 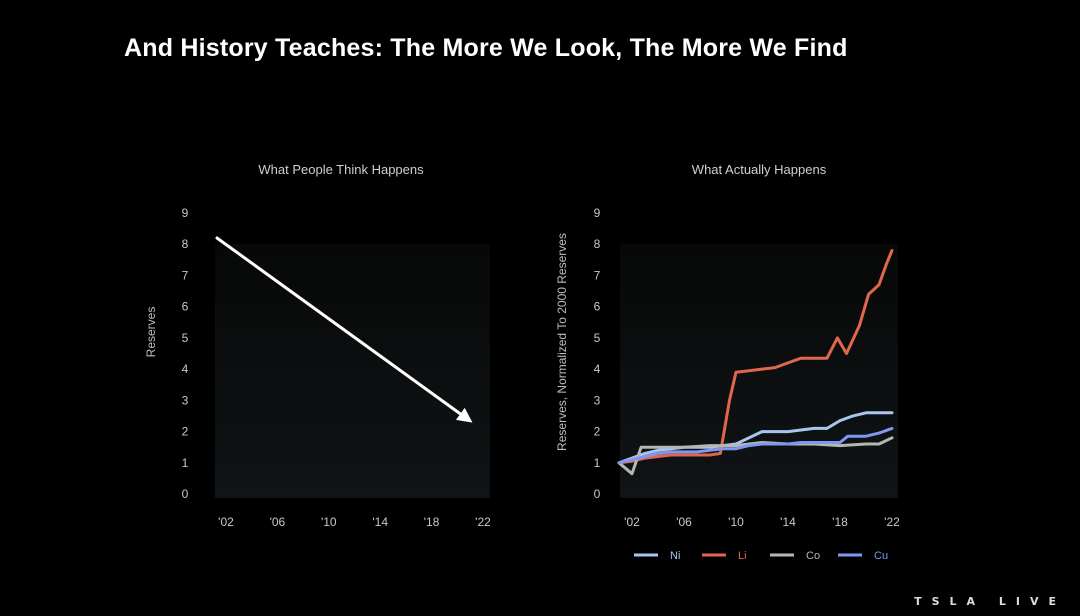 I want to click on plot-area-right, so click(x=759, y=371).